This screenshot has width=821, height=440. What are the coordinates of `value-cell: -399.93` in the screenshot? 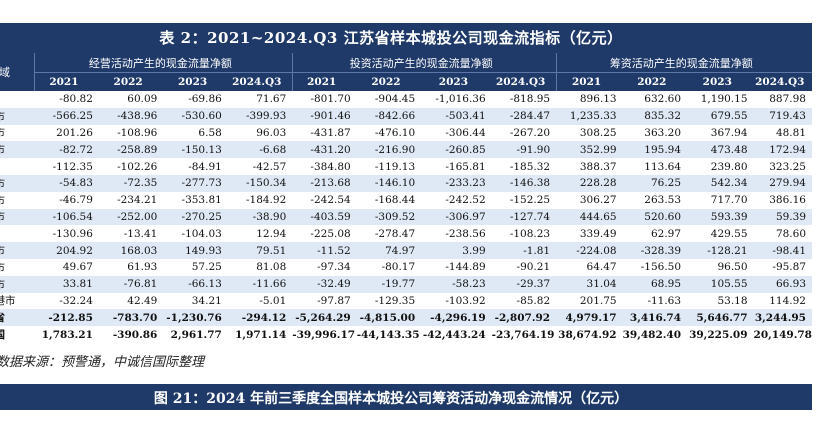 It's located at (260, 116).